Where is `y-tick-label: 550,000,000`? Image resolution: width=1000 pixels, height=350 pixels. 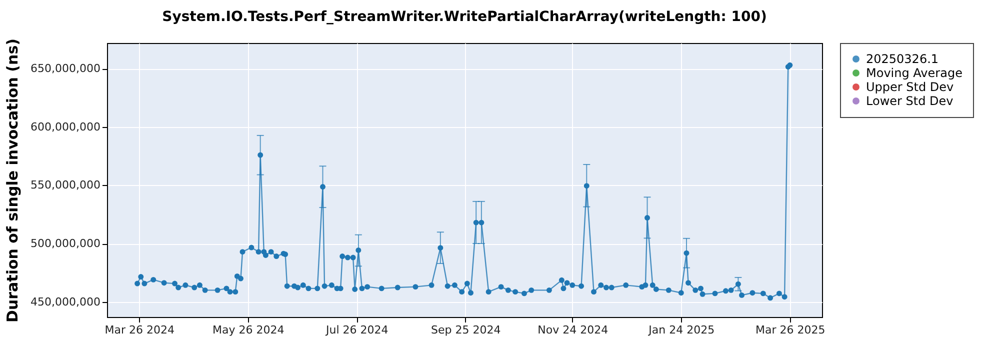 y-tick-label: 550,000,000 is located at coordinates (65, 185).